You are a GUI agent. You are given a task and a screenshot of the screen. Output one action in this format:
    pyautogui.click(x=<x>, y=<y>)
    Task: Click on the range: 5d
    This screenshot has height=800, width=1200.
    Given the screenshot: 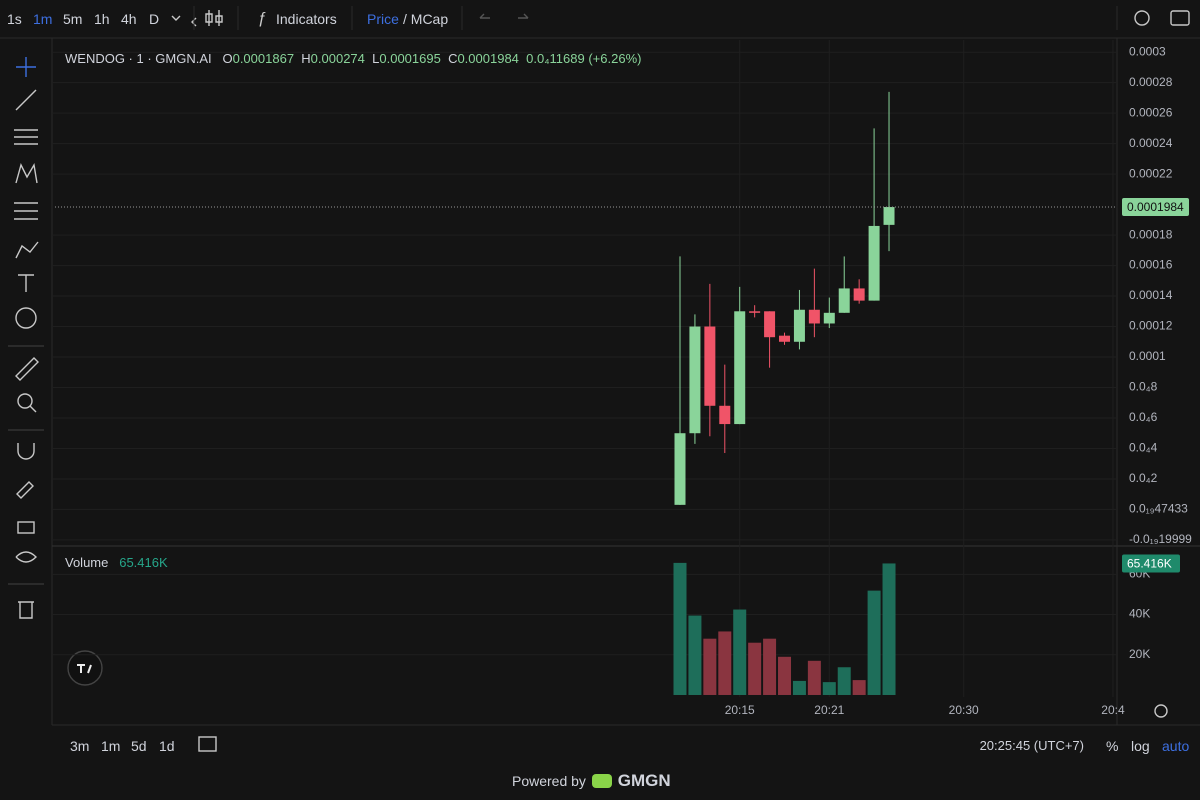 What is the action you would take?
    pyautogui.click(x=139, y=746)
    